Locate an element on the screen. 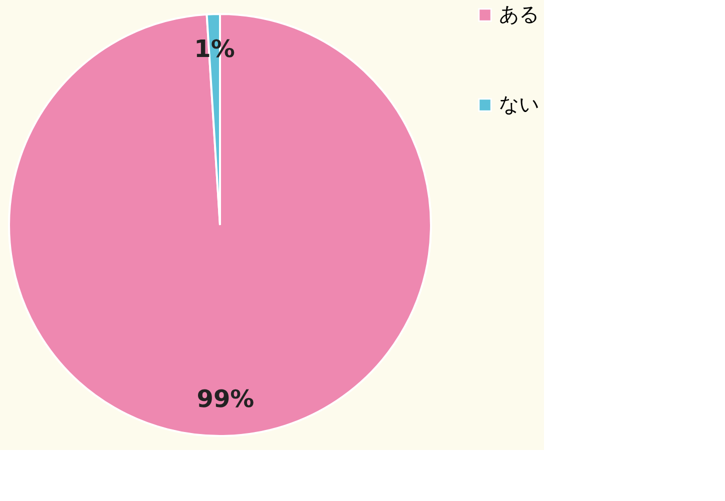  legend-label: ある is located at coordinates (519, 14).